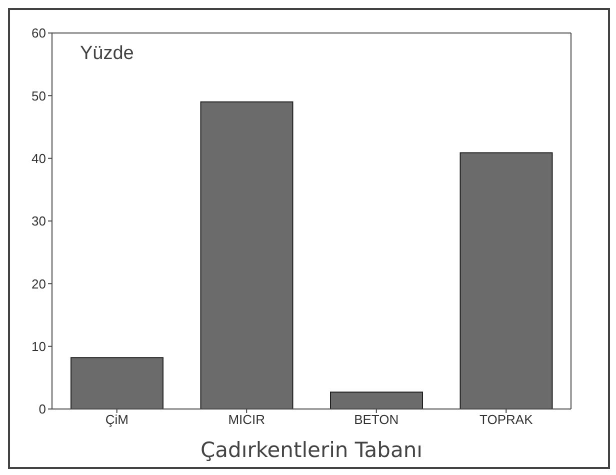 The height and width of the screenshot is (475, 616). Describe the element at coordinates (39, 158) in the screenshot. I see `y-tick-label: 40` at that location.